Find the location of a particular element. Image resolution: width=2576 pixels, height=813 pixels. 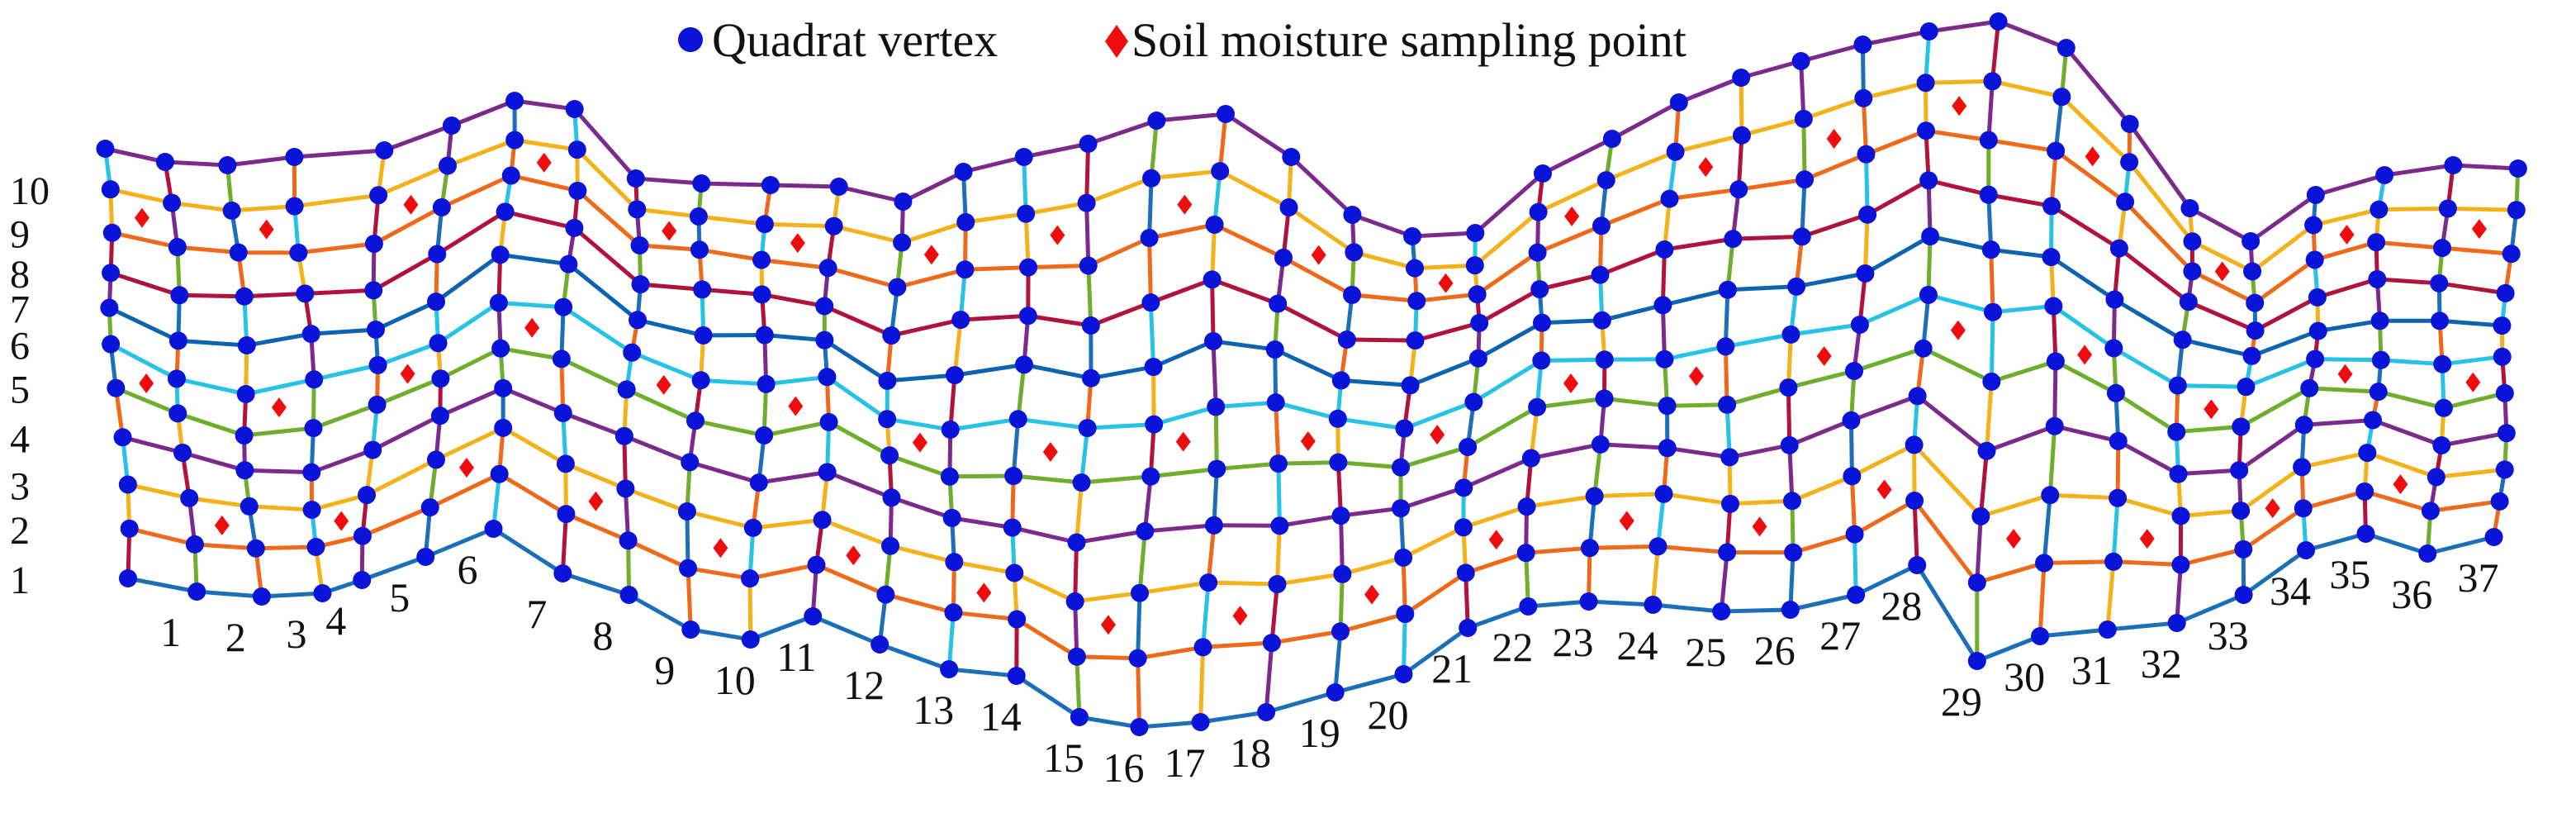

column-label: 11 is located at coordinates (796, 657).